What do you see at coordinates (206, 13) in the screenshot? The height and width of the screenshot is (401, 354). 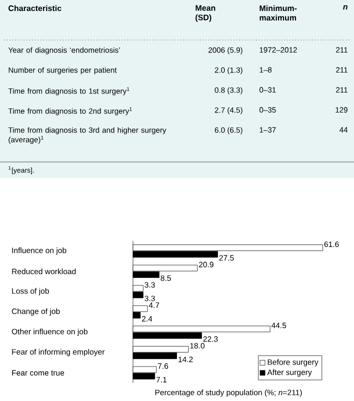 I see `text: Mean (SD)` at bounding box center [206, 13].